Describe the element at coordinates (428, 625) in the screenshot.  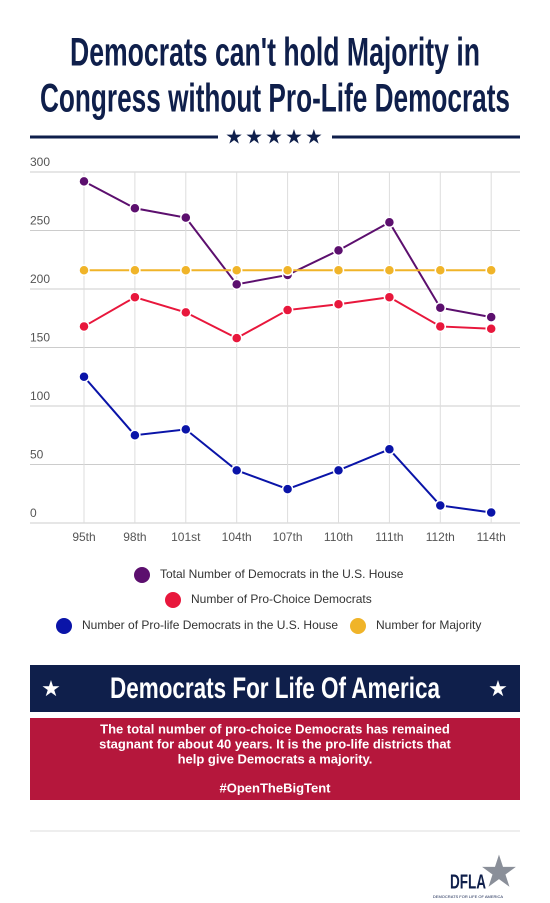
I see `legend-label: Number for Majority` at that location.